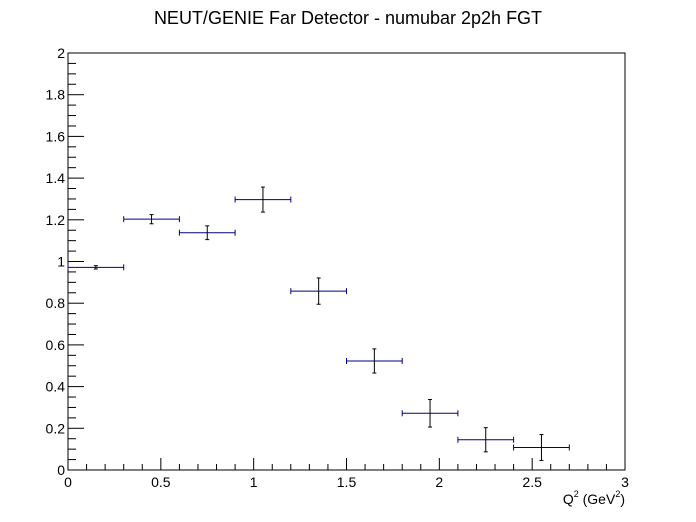  What do you see at coordinates (61, 262) in the screenshot?
I see `y-tick-label: 1` at bounding box center [61, 262].